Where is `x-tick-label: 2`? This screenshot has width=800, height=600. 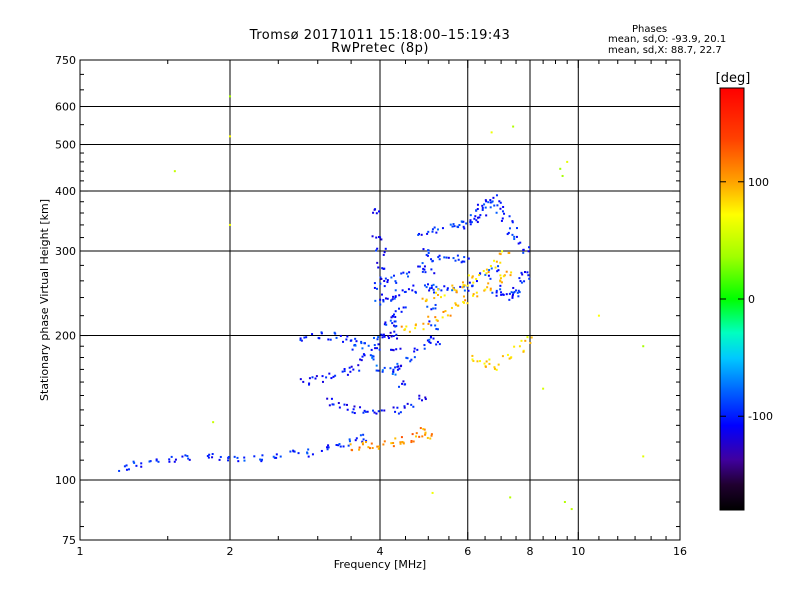 x-tick-label: 2 is located at coordinates (230, 551).